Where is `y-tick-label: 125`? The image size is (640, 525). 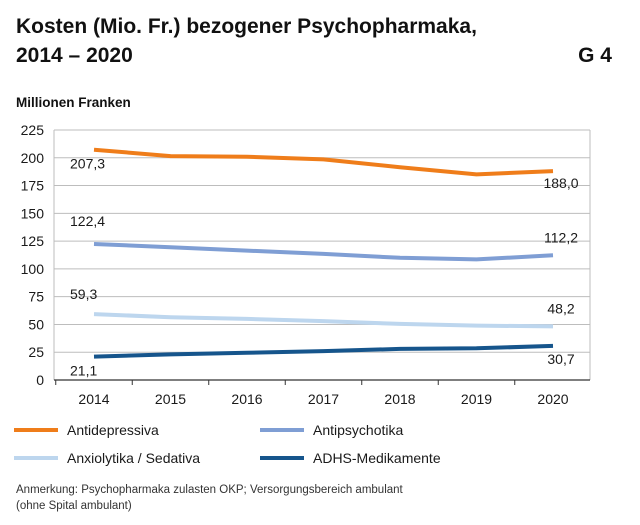 y-tick-label: 125 is located at coordinates (33, 241).